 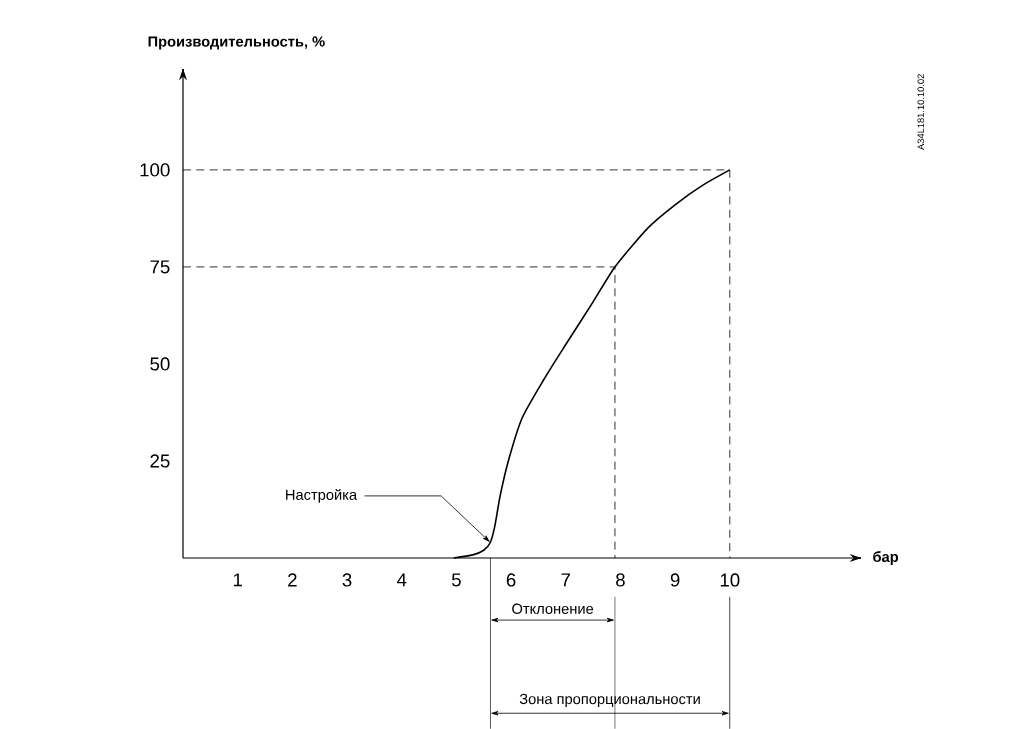 I want to click on y-tick-label: 75, so click(x=160, y=267).